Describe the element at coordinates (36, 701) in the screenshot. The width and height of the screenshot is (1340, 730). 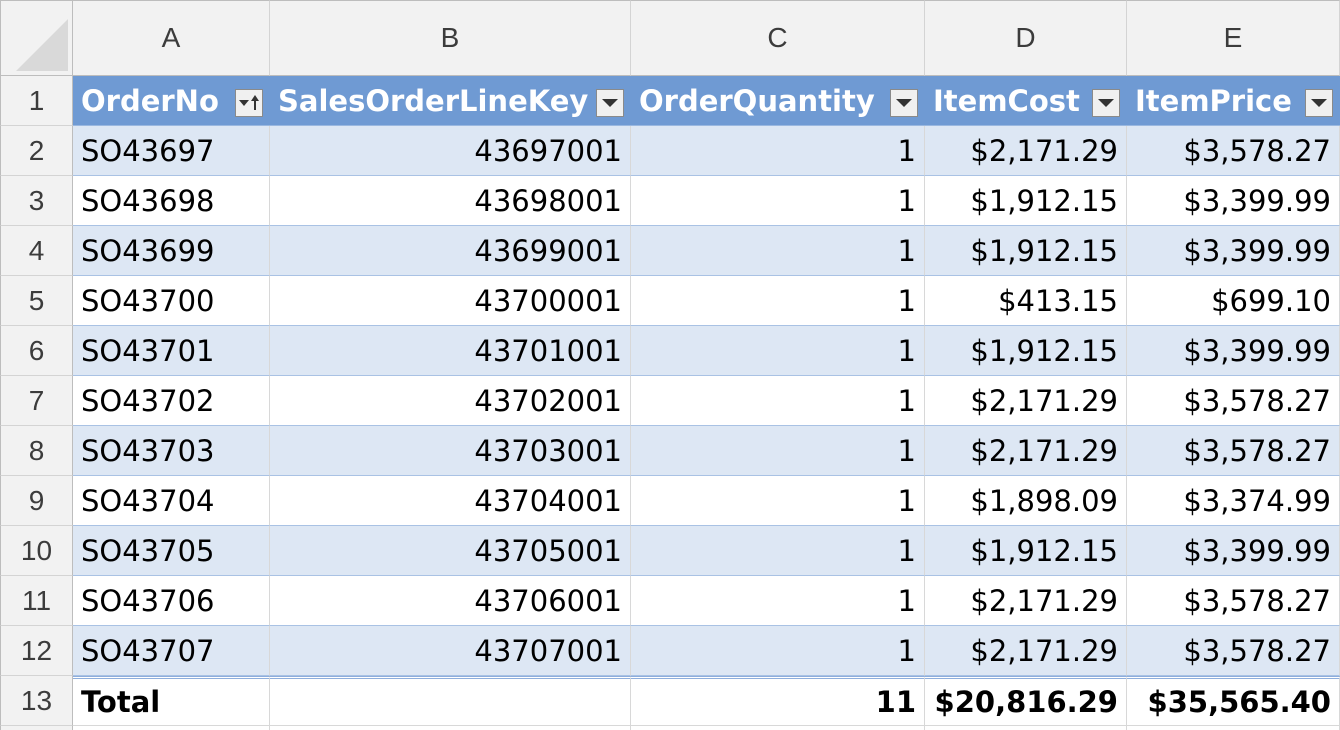
I see `row-header-13: 13` at that location.